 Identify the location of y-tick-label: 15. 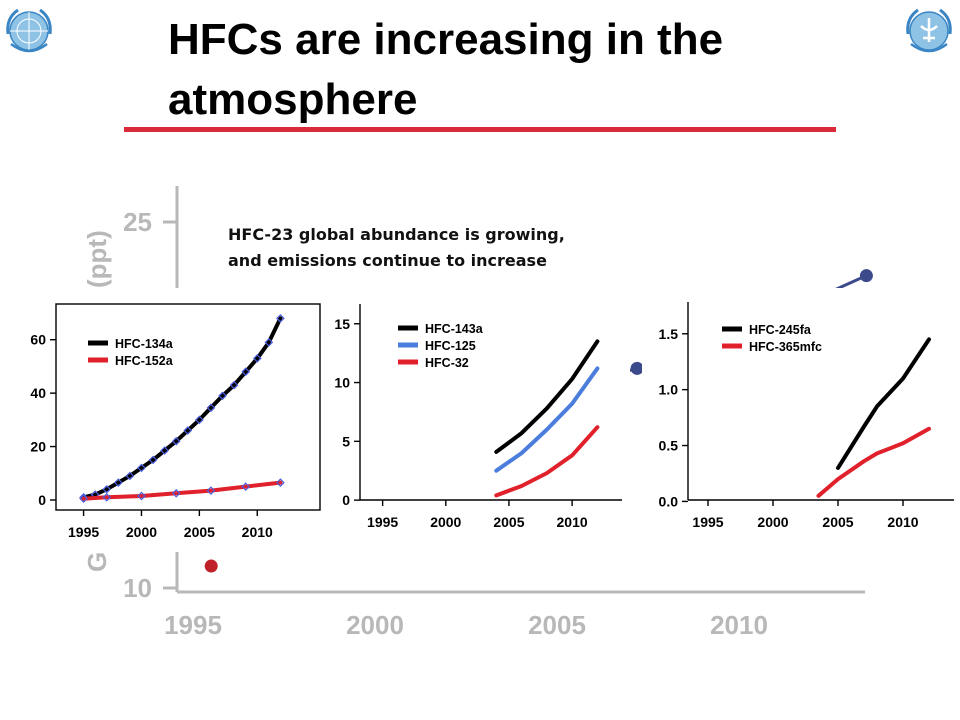
(342, 324).